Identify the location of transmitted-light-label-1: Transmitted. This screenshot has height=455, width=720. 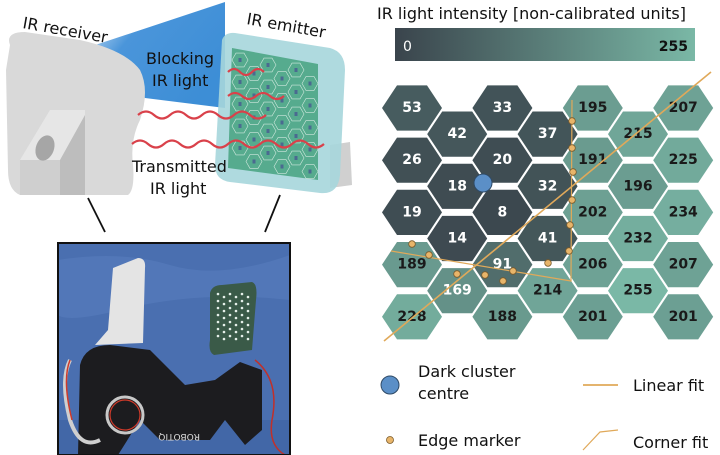
(179, 166).